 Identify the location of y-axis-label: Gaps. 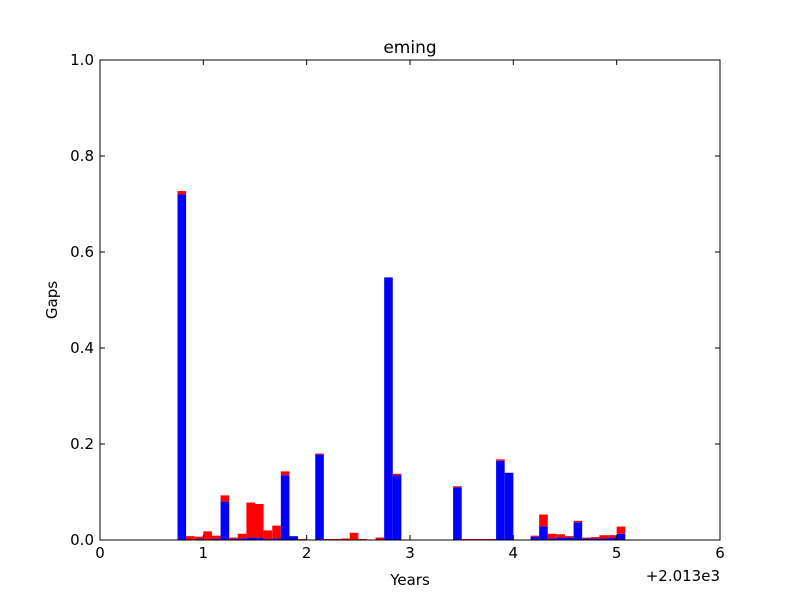
(52, 300).